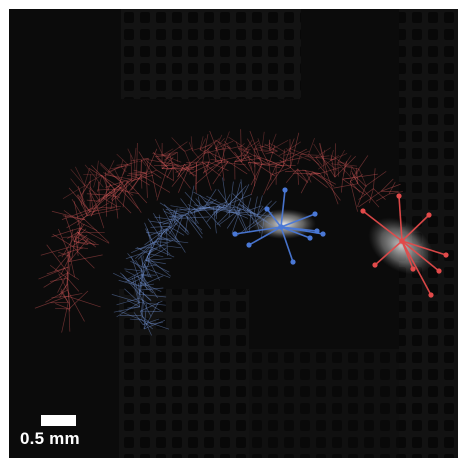 The height and width of the screenshot is (467, 467). What do you see at coordinates (279, 226) in the screenshot?
I see `skeleton-blue` at bounding box center [279, 226].